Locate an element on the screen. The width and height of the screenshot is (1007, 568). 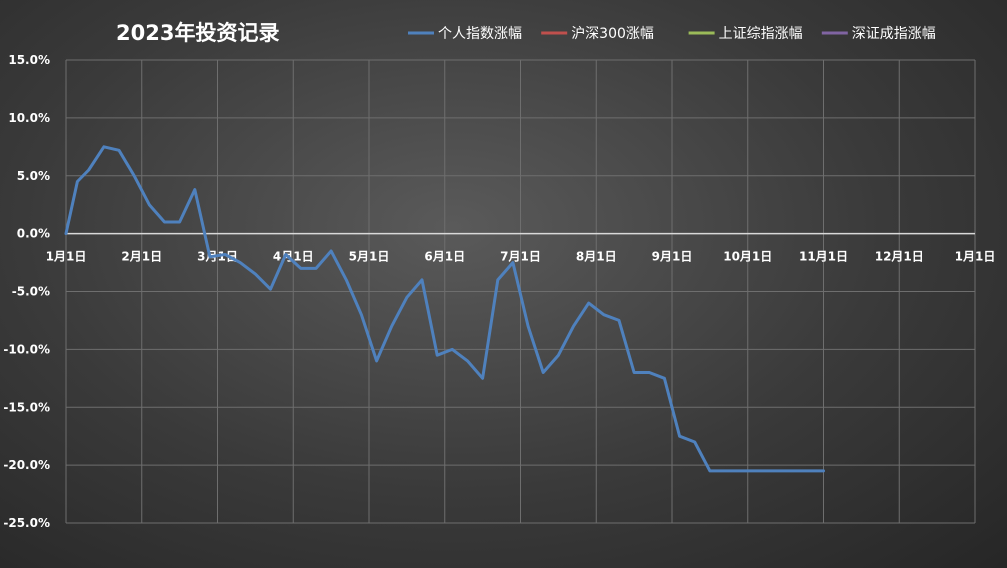
x-tick-label: 6月1日 is located at coordinates (444, 257).